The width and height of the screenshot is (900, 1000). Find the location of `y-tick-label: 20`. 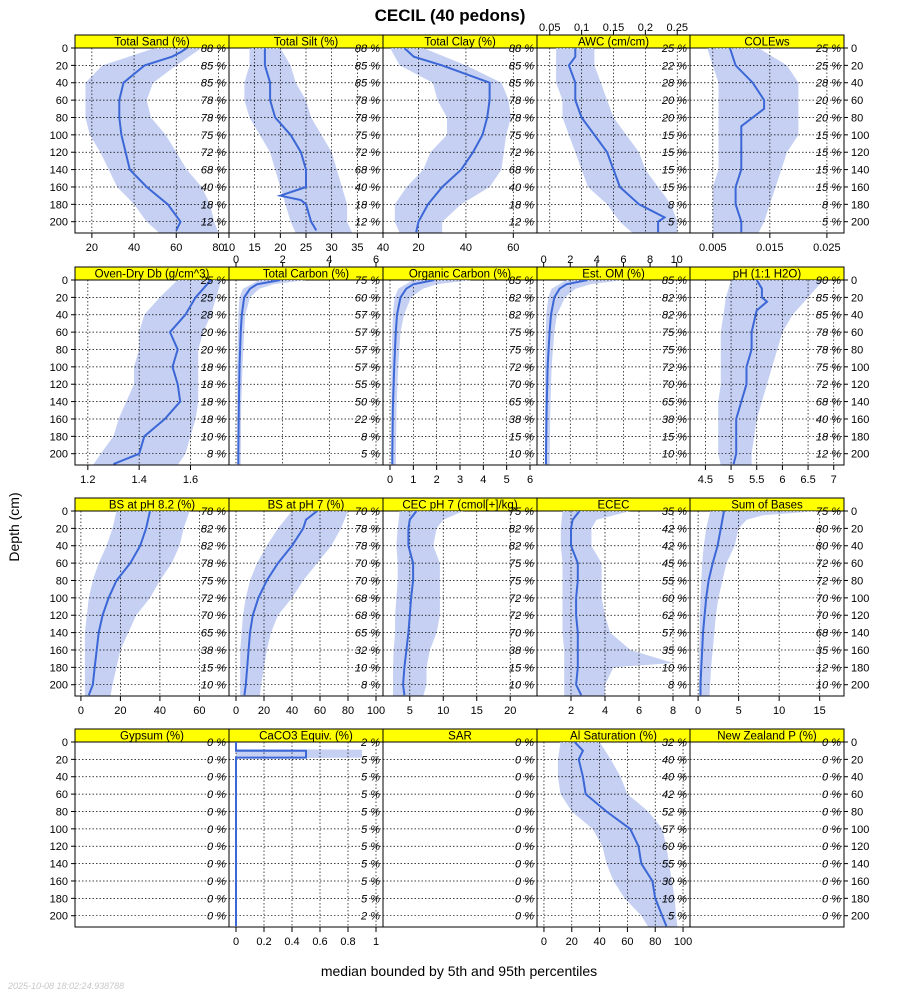

y-tick-label: 20 is located at coordinates (62, 66).